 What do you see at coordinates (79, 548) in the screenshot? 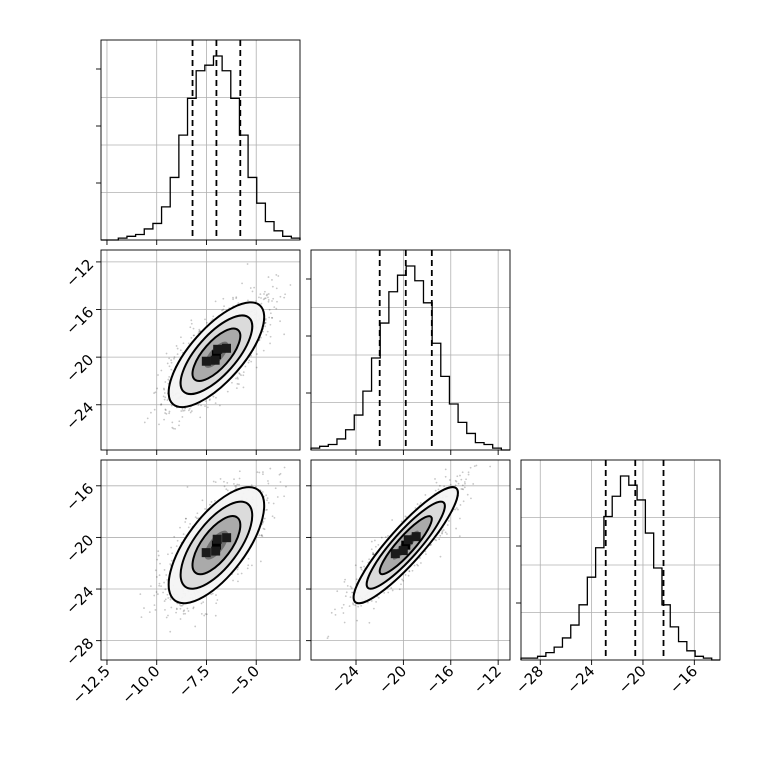
I see `y-tick-label: −20` at bounding box center [79, 548].